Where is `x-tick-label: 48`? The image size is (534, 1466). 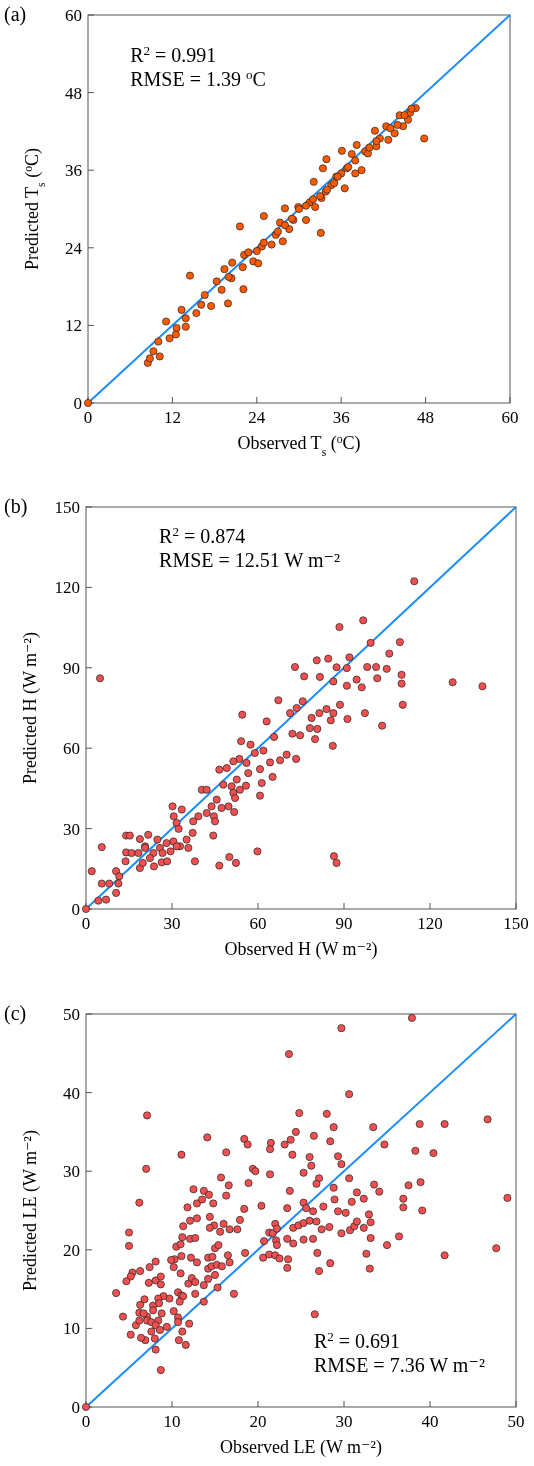 x-tick-label: 48 is located at coordinates (426, 417).